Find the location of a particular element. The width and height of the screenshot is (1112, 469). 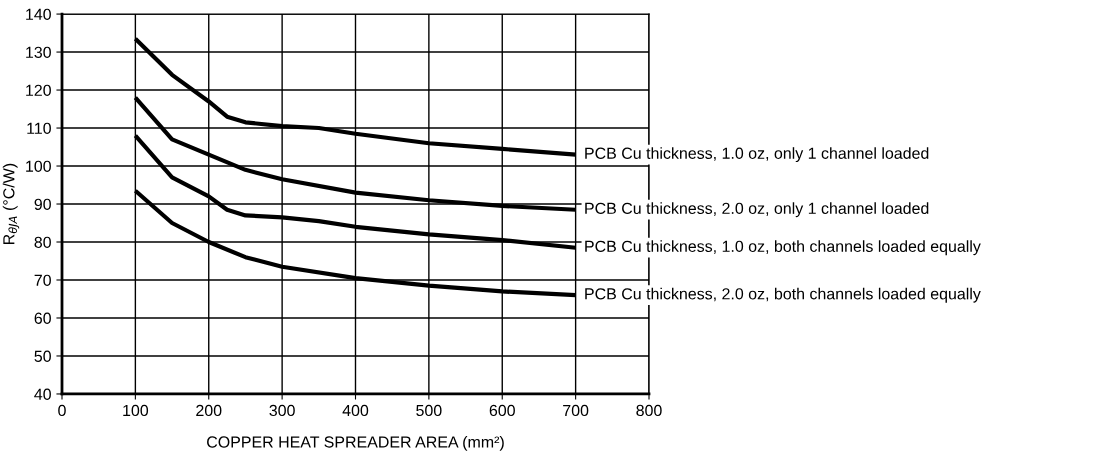

y-tick-label: 100 is located at coordinates (38, 166).